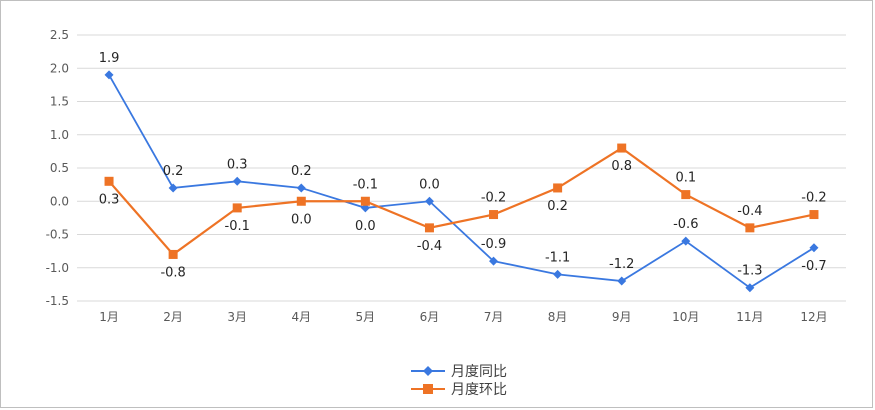 This screenshot has height=410, width=875. I want to click on y-axis-ticks: 2.5 2.0 1.5 1.0 0.5 0.0 -0.5 -1.0 -1.5, so click(57, 168).